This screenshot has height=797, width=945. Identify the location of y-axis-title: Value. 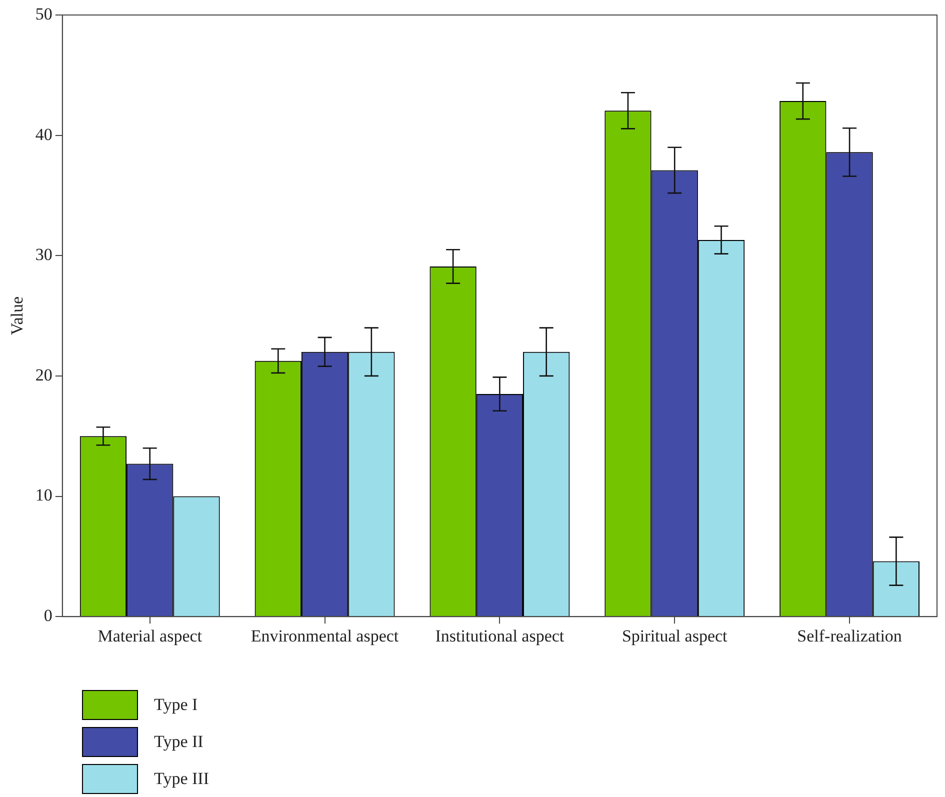
(17, 316).